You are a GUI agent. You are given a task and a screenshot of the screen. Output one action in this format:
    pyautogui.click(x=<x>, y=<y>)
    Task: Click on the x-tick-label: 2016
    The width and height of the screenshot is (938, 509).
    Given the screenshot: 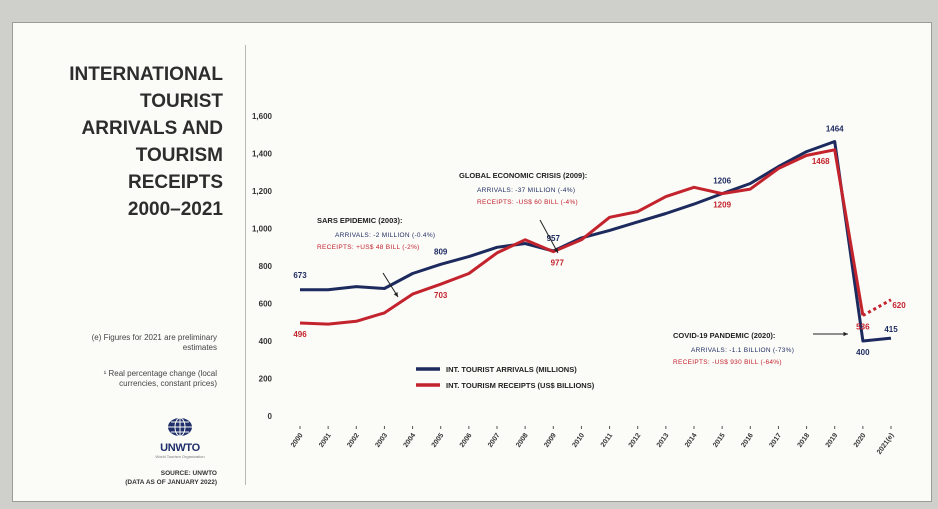 What is the action you would take?
    pyautogui.click(x=747, y=440)
    